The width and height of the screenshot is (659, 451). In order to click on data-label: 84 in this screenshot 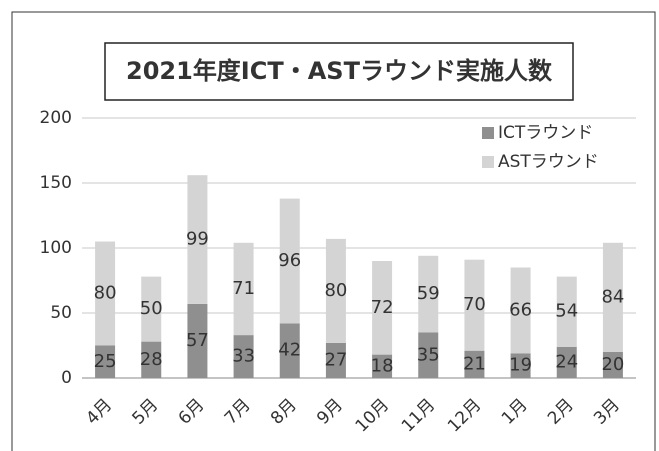, I will do `click(612, 296)`.